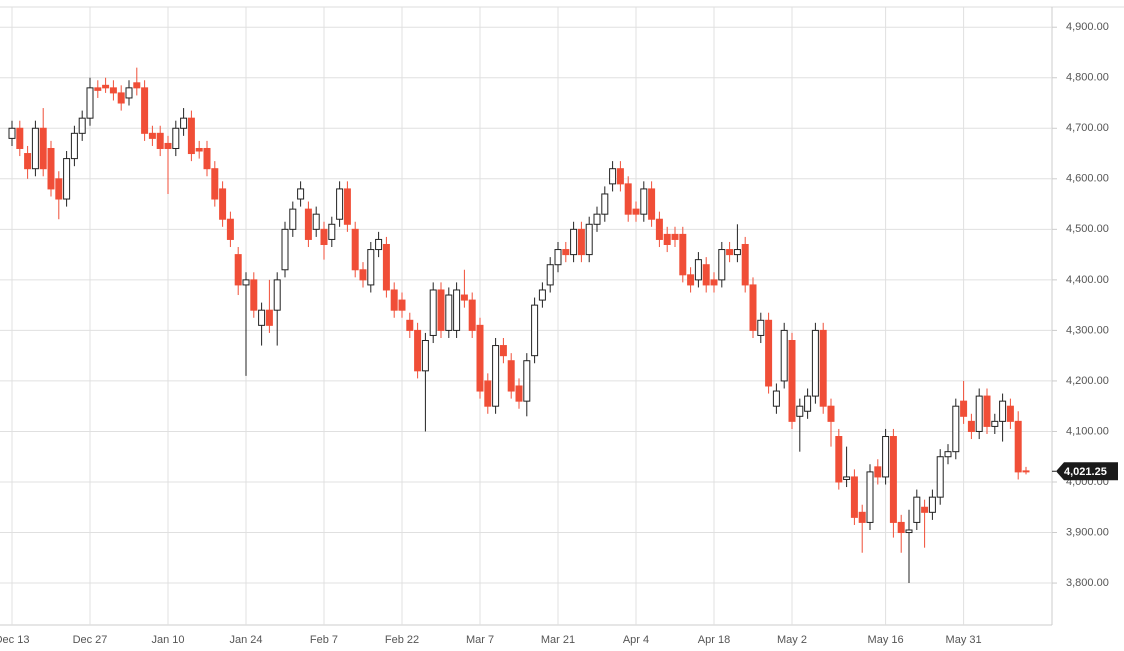 This screenshot has width=1124, height=651. I want to click on x-tick-label: Dec 13, so click(14, 640).